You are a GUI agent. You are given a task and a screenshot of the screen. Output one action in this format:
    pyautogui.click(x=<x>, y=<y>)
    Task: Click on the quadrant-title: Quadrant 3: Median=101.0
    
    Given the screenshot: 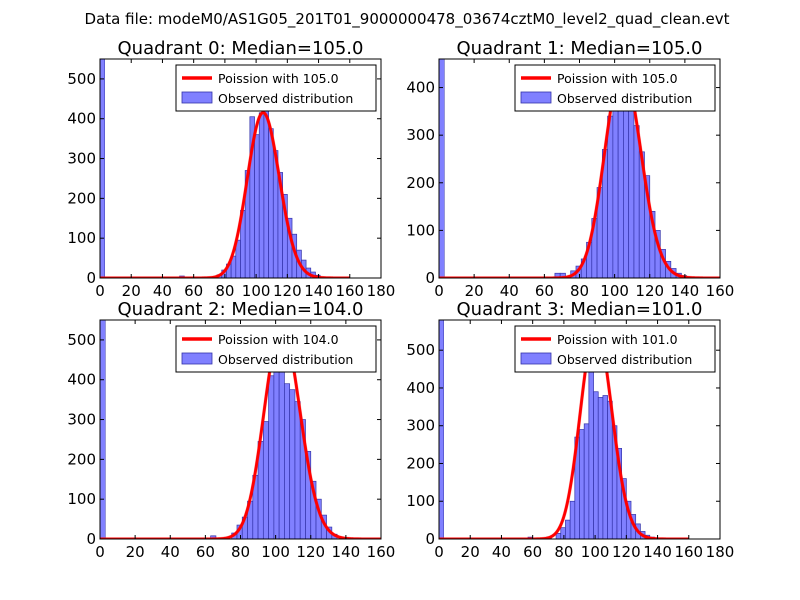 What is the action you would take?
    pyautogui.click(x=580, y=309)
    